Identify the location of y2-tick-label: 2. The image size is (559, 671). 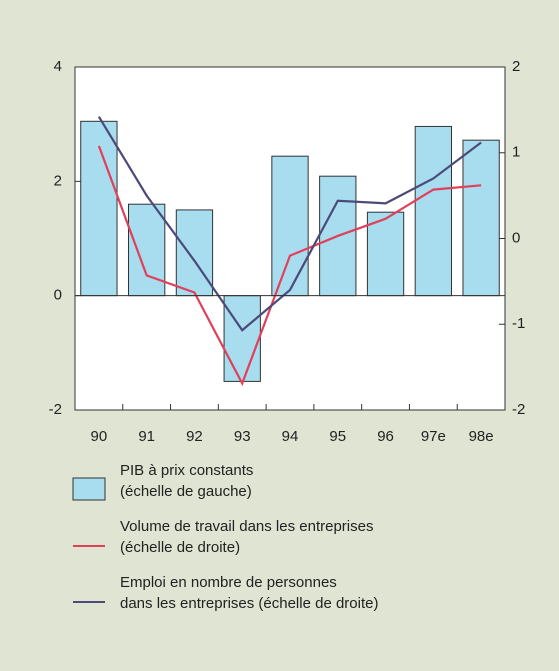
(516, 66).